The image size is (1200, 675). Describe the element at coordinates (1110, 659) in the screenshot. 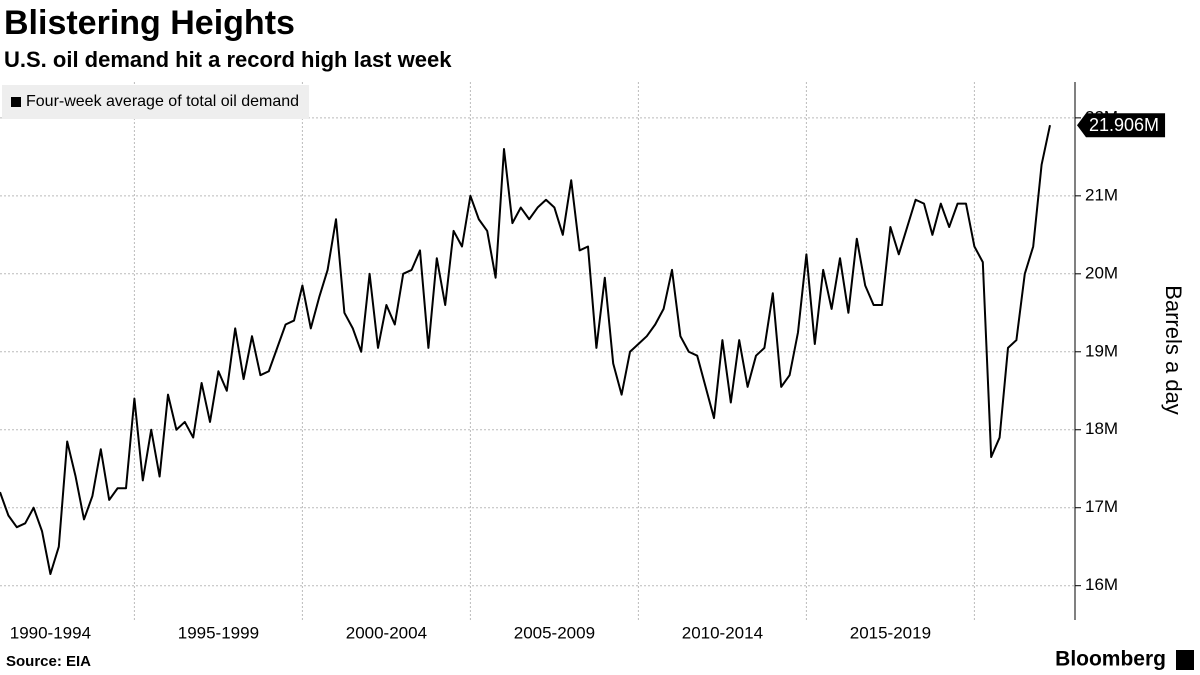

I see `brand: Bloomberg` at that location.